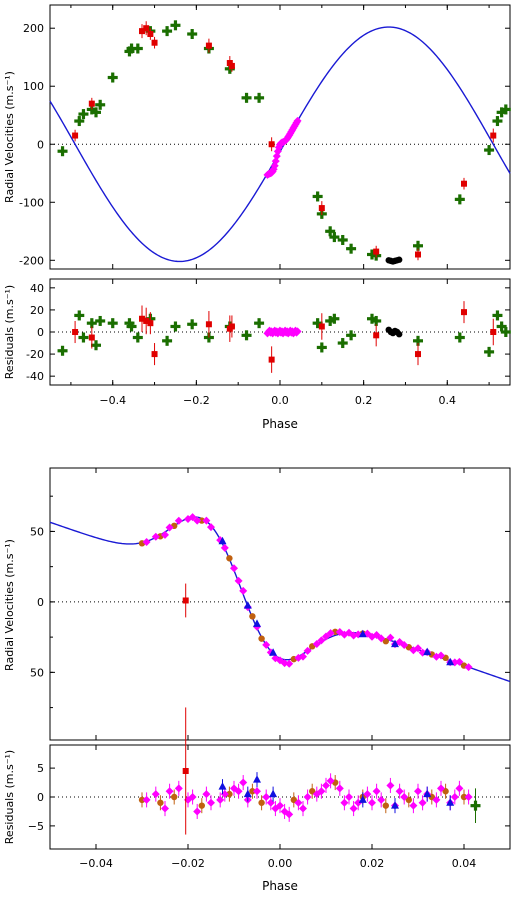  I want to click on bottom-xtick-label: 0.04, so click(464, 863).